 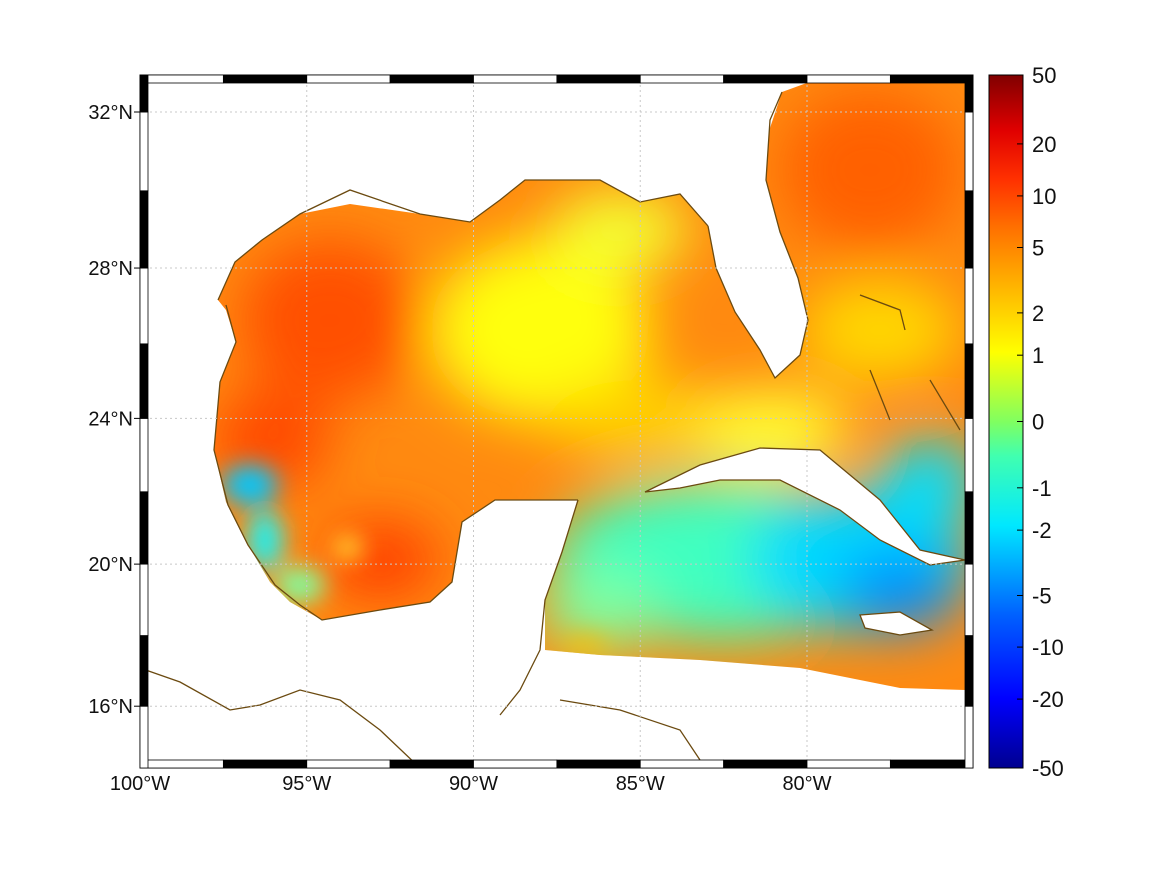 I want to click on lon-tick-label: 80°W, so click(x=806, y=784).